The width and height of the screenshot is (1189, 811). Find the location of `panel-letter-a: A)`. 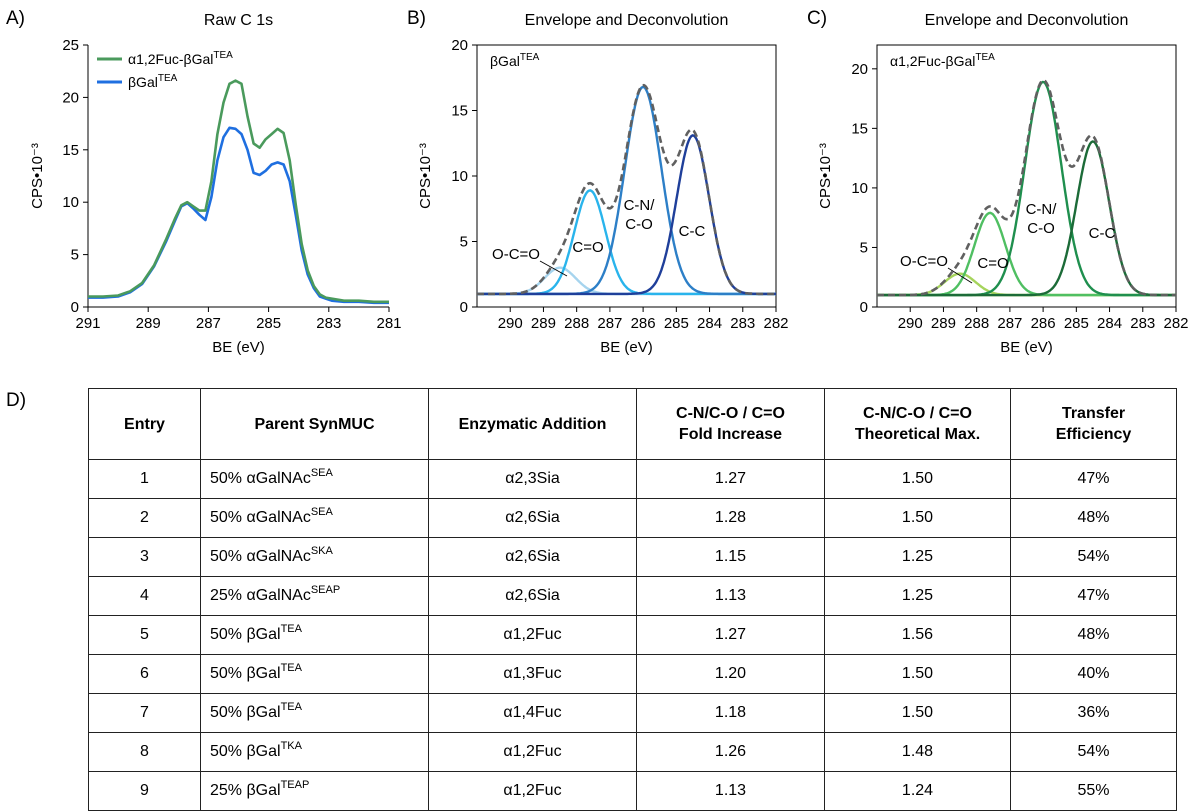

panel-letter-a: A) is located at coordinates (15, 18).